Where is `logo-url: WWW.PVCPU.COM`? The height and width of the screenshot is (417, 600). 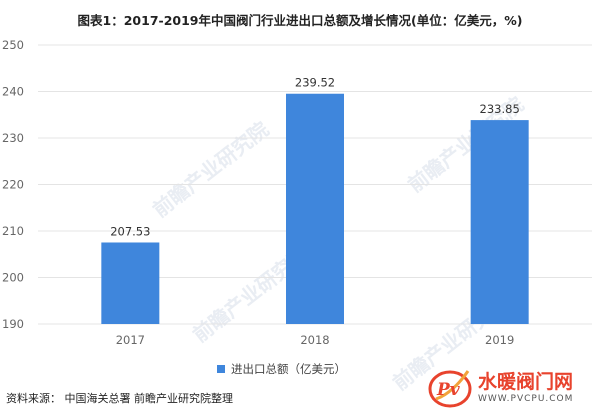 logo-url: WWW.PVCPU.COM is located at coordinates (526, 399).